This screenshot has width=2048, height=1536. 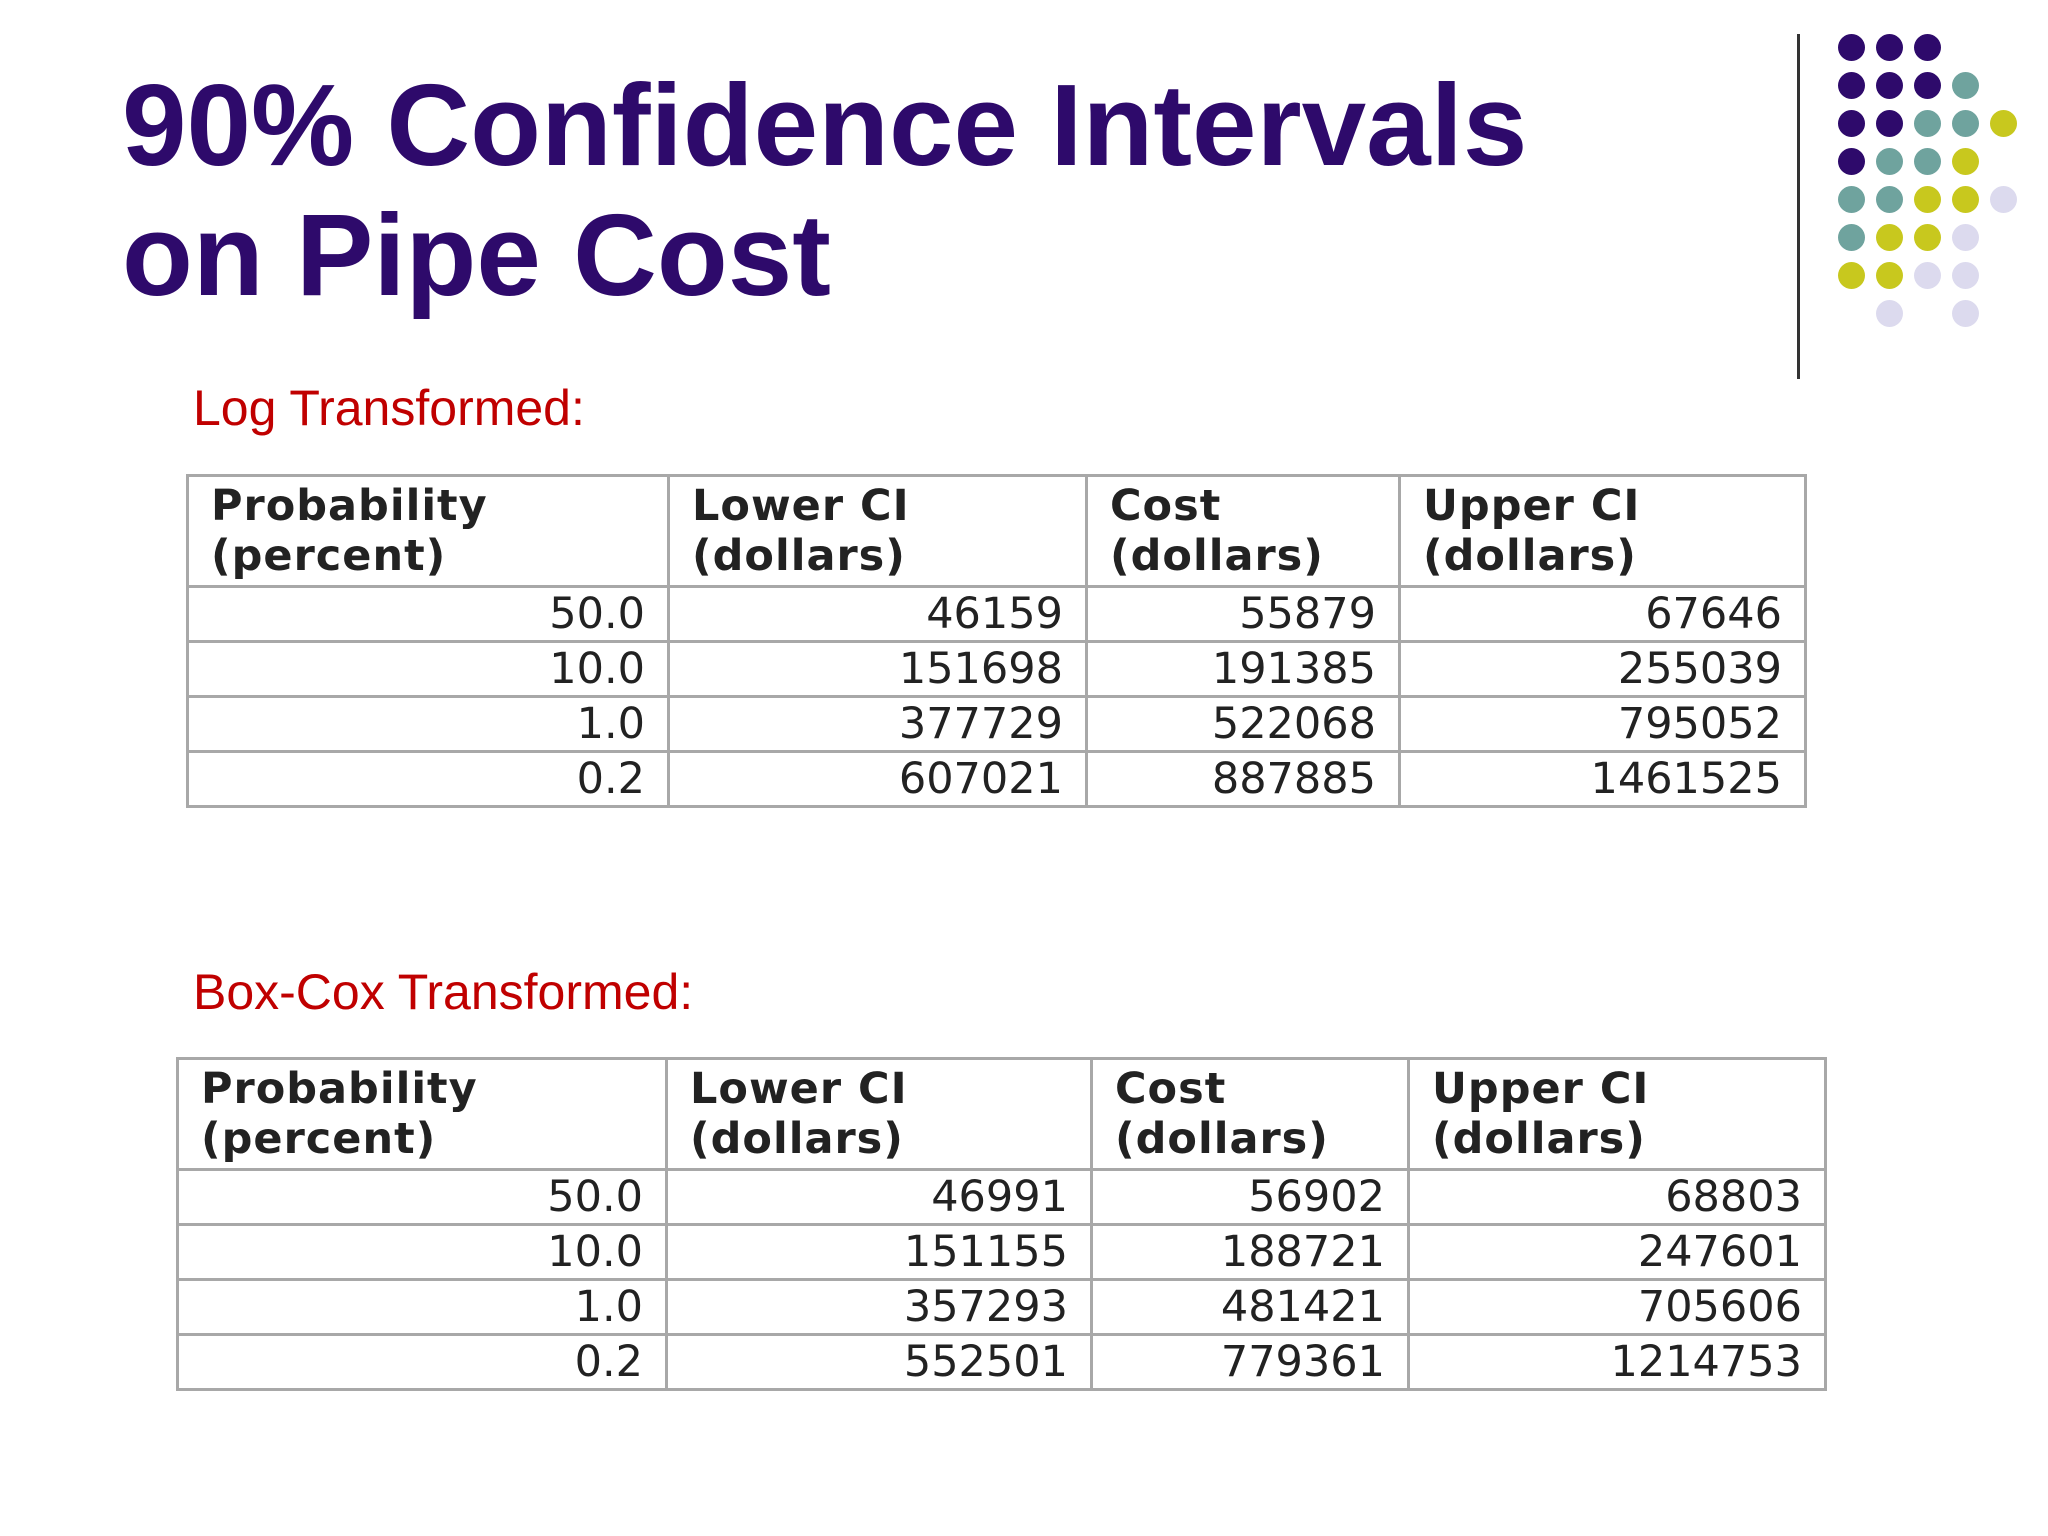 I want to click on cell-cost: 56902, so click(x=1250, y=1197).